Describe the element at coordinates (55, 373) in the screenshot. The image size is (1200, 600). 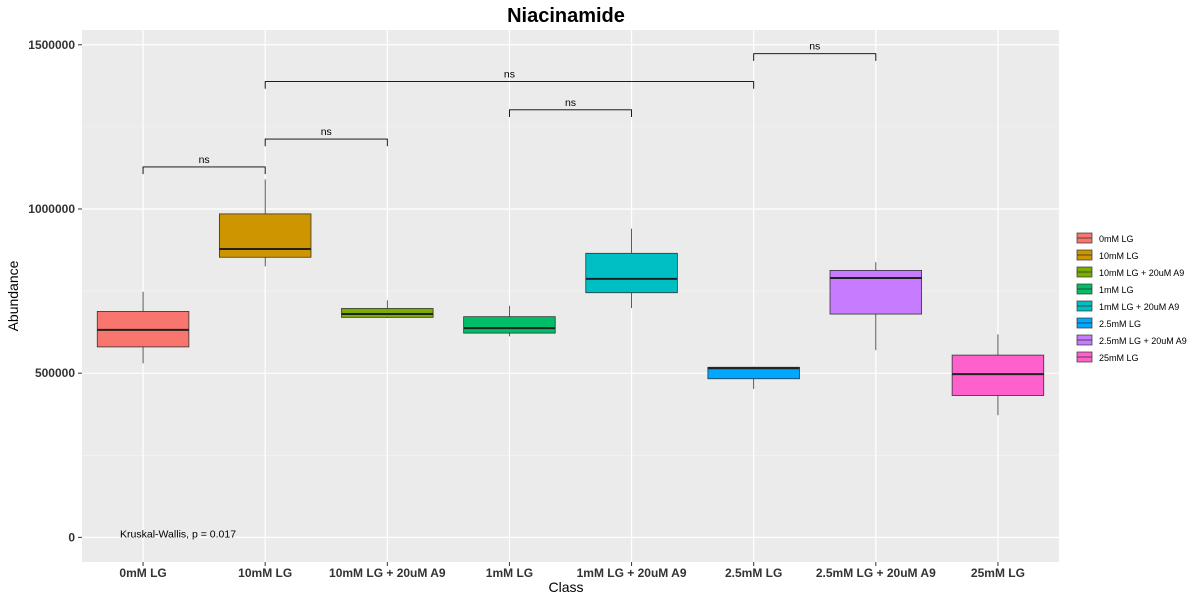
I see `y-tick-label: 500000` at that location.